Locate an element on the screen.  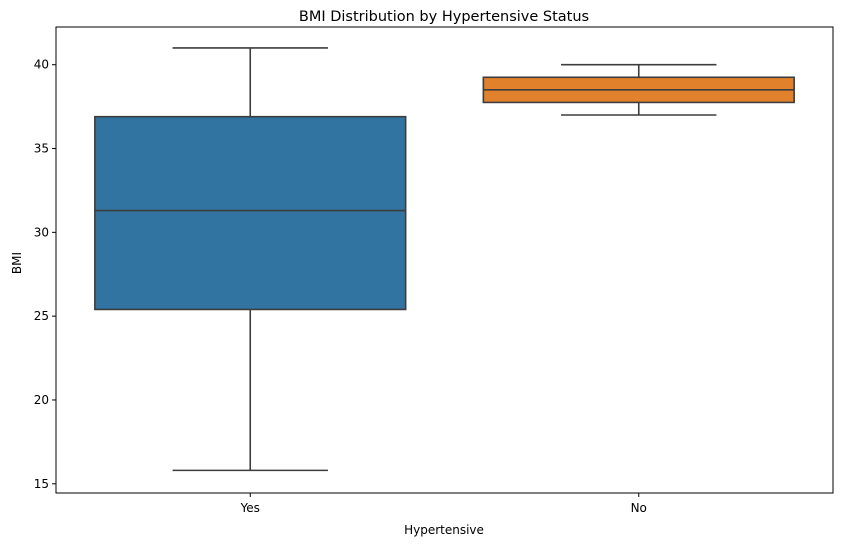
y-tick-label-20: 20 is located at coordinates (41, 400).